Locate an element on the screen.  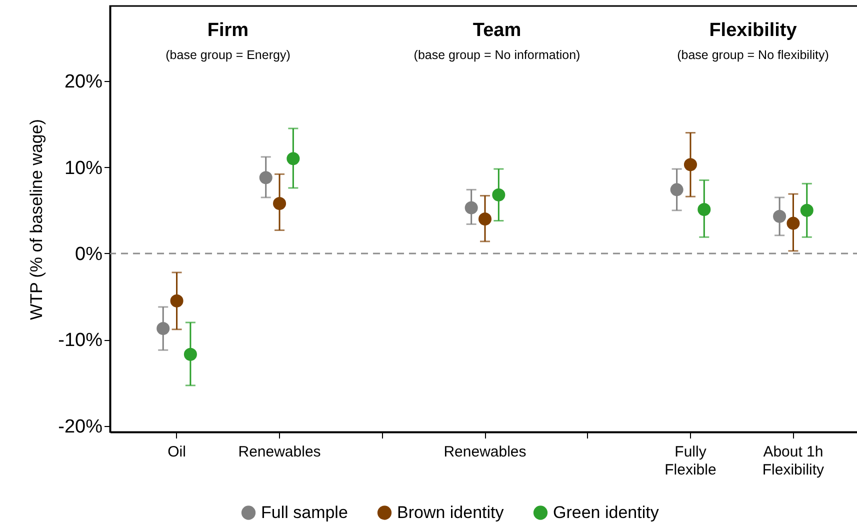
y-tick-label: 10% is located at coordinates (83, 168).